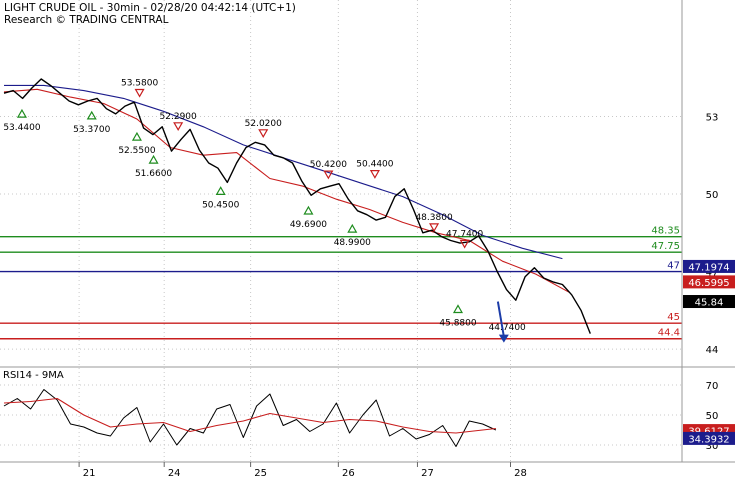  Describe the element at coordinates (352, 243) in the screenshot. I see `swing-low-label: 48.9900` at that location.